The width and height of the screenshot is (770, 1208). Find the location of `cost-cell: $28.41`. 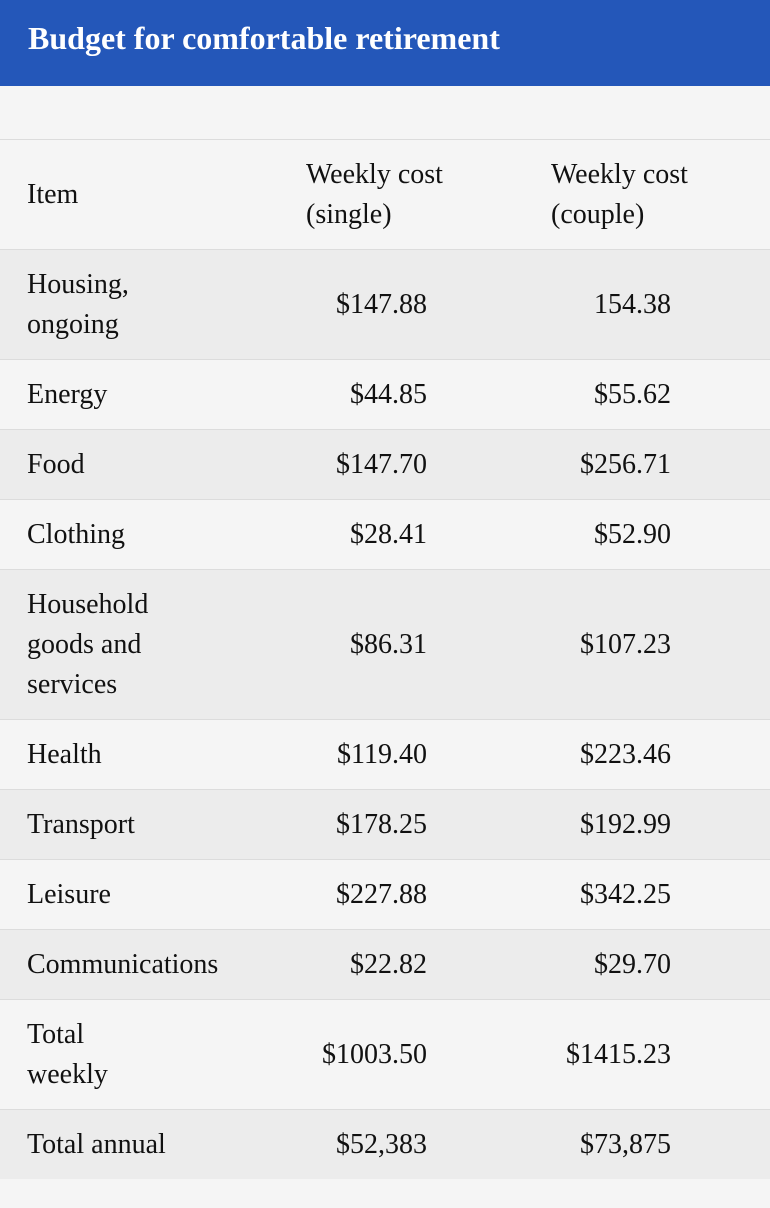

cost-cell: $28.41 is located at coordinates (392, 534).